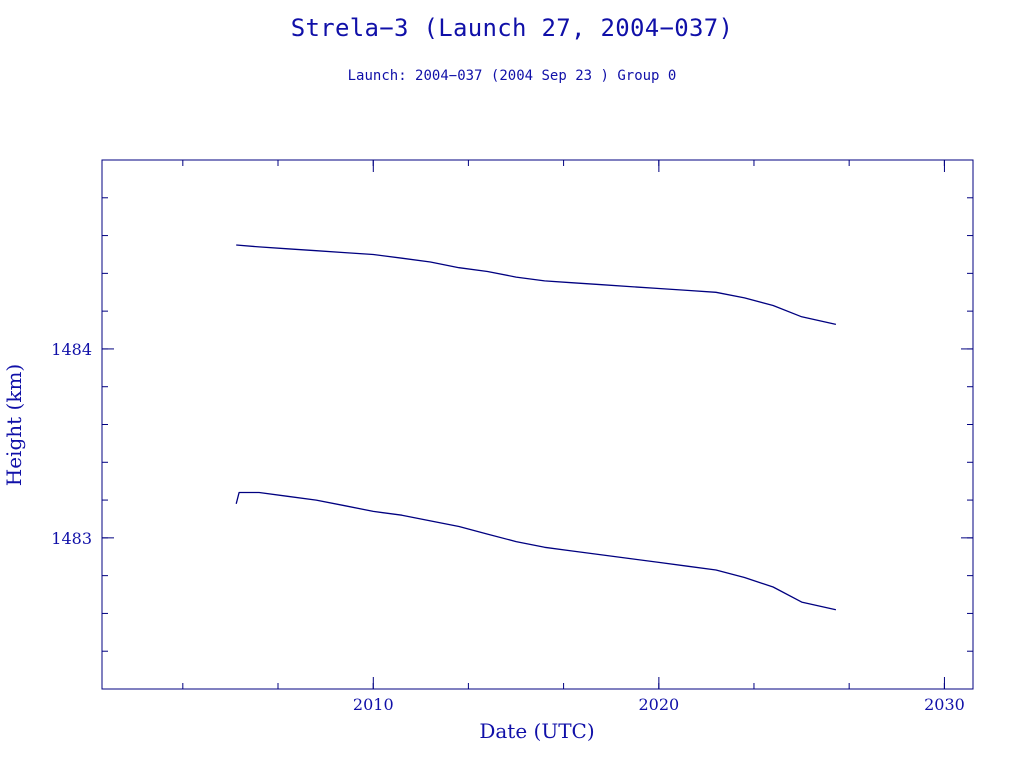 The width and height of the screenshot is (1024, 768). I want to click on x-tick-label: 2020, so click(659, 704).